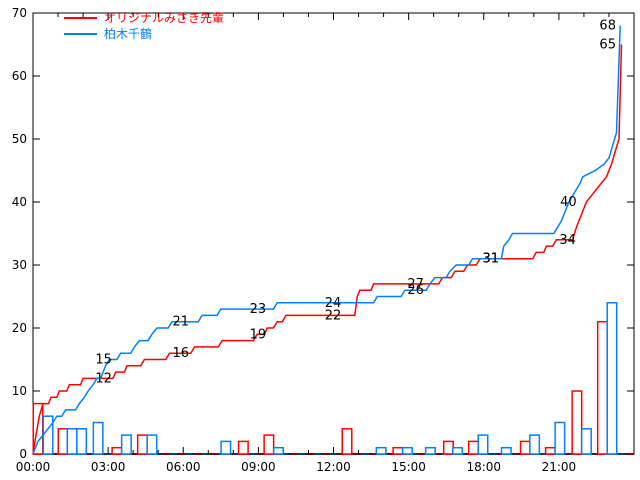 Image resolution: width=640 pixels, height=480 pixels. I want to click on value-label: 65, so click(607, 45).